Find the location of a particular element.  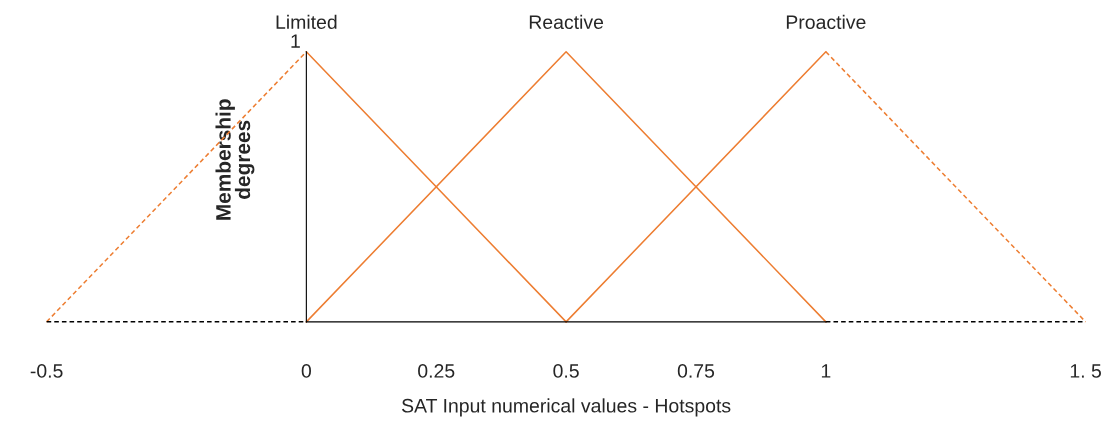

x-tick-label: 0.5 is located at coordinates (566, 371).